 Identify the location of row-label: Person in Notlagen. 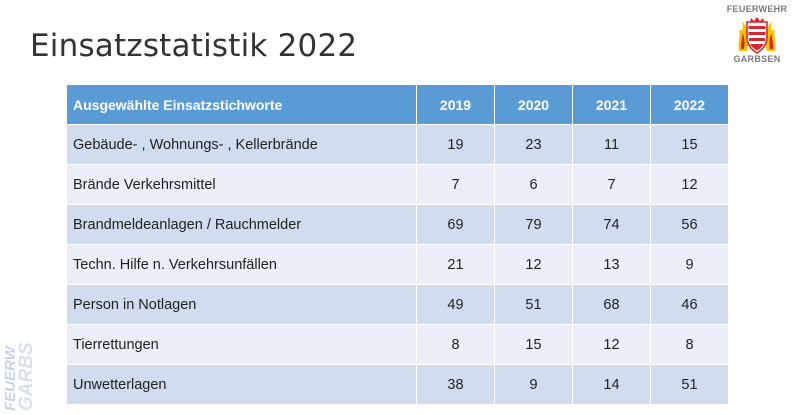
(241, 304).